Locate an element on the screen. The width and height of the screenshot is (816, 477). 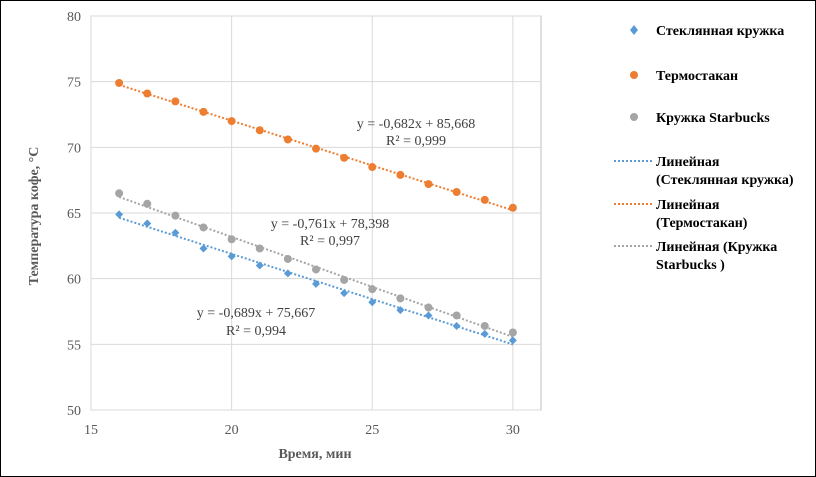
equation-starbucks: y = -0,761x + 78,398 is located at coordinates (330, 224).